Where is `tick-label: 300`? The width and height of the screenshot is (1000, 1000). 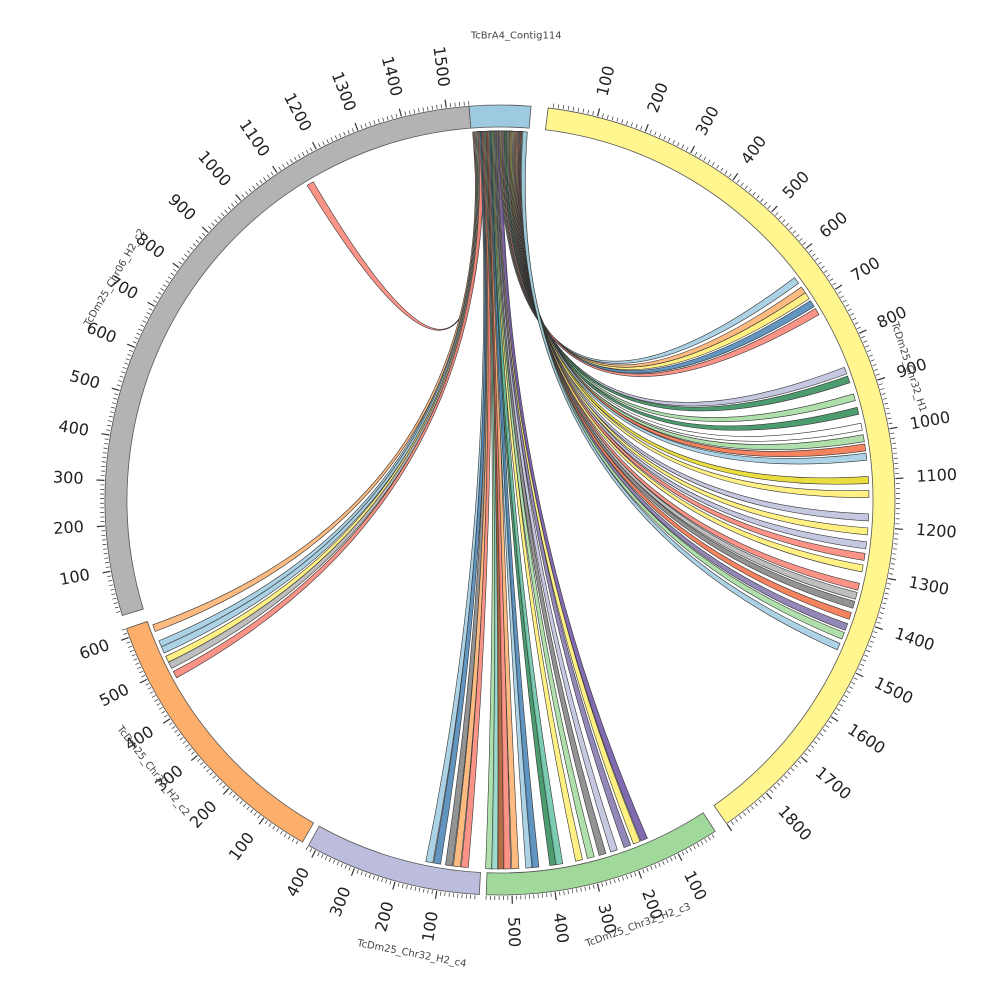
tick-label: 300 is located at coordinates (707, 121).